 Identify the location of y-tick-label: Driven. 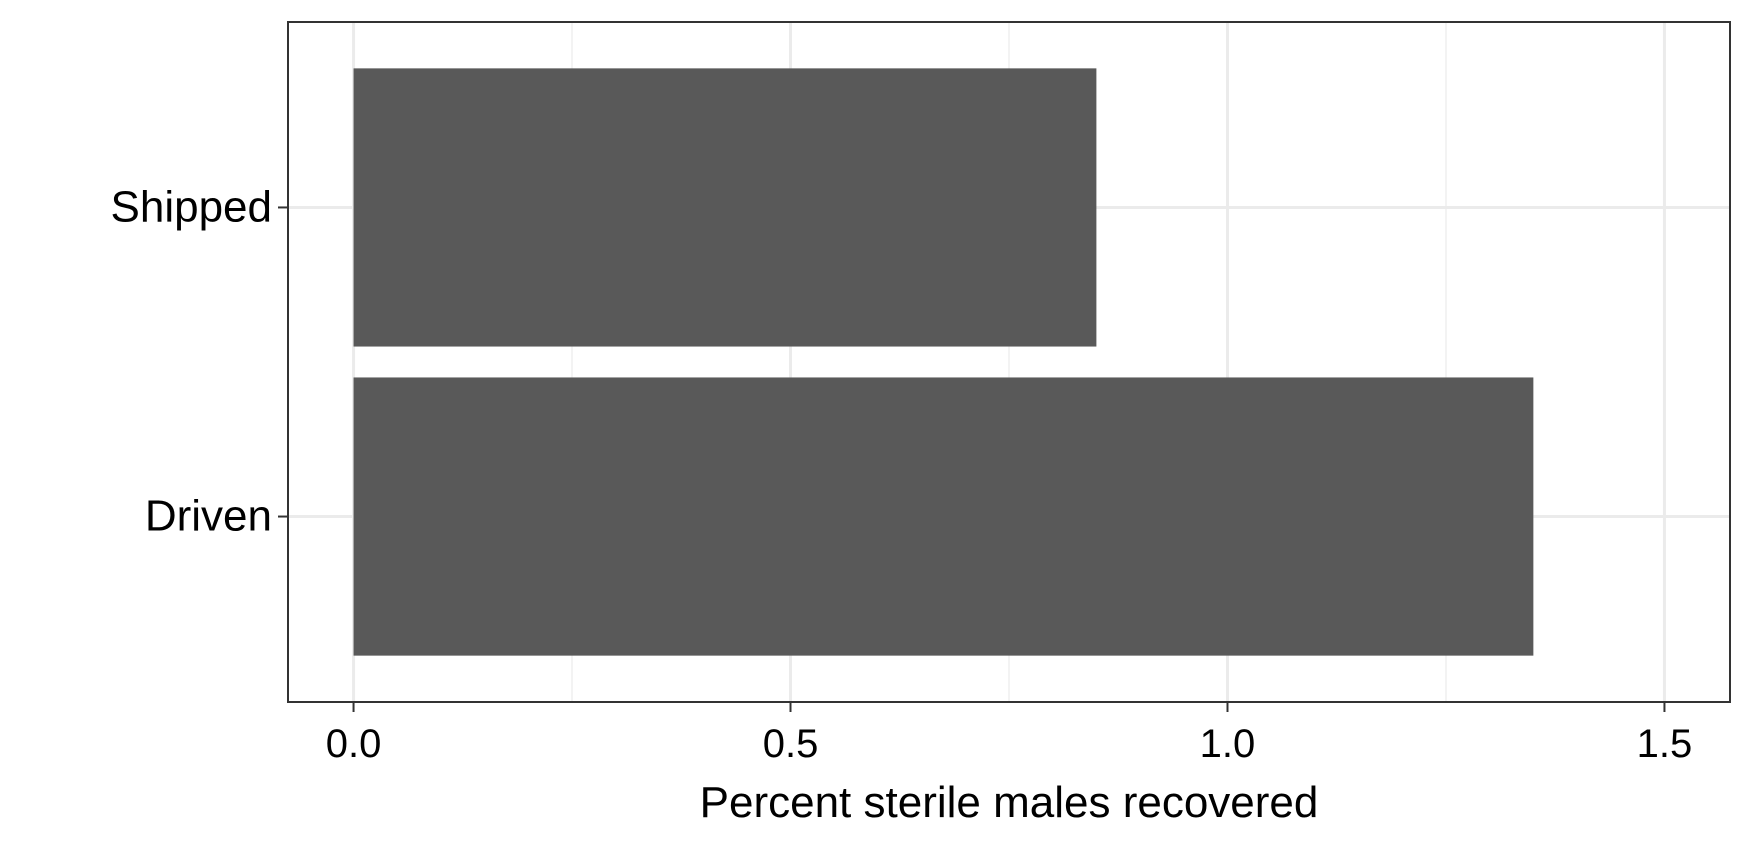
(208, 516).